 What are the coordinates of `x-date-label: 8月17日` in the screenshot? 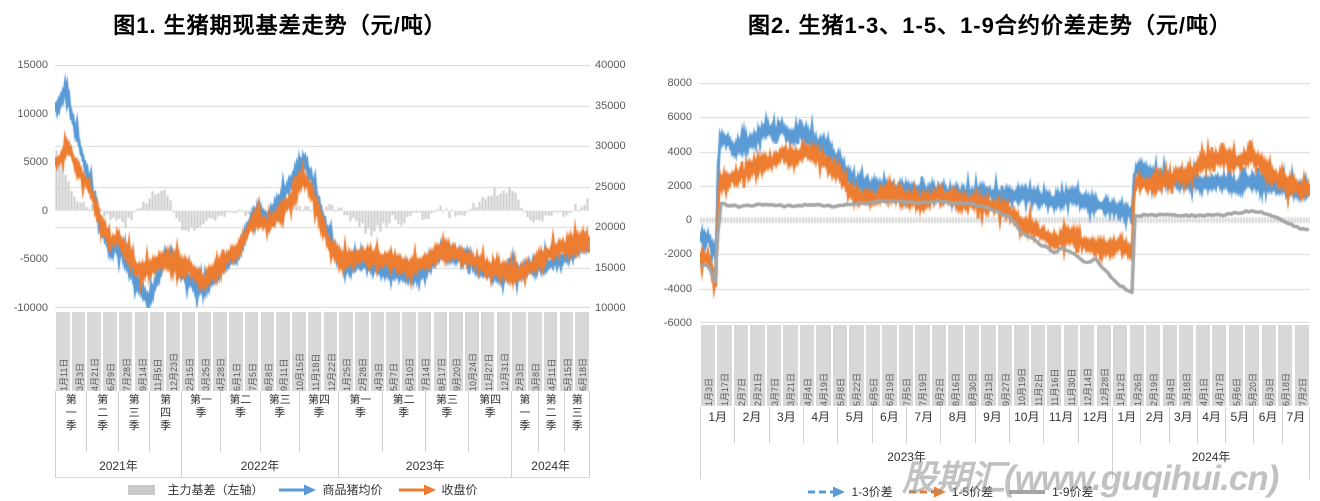 It's located at (441, 374).